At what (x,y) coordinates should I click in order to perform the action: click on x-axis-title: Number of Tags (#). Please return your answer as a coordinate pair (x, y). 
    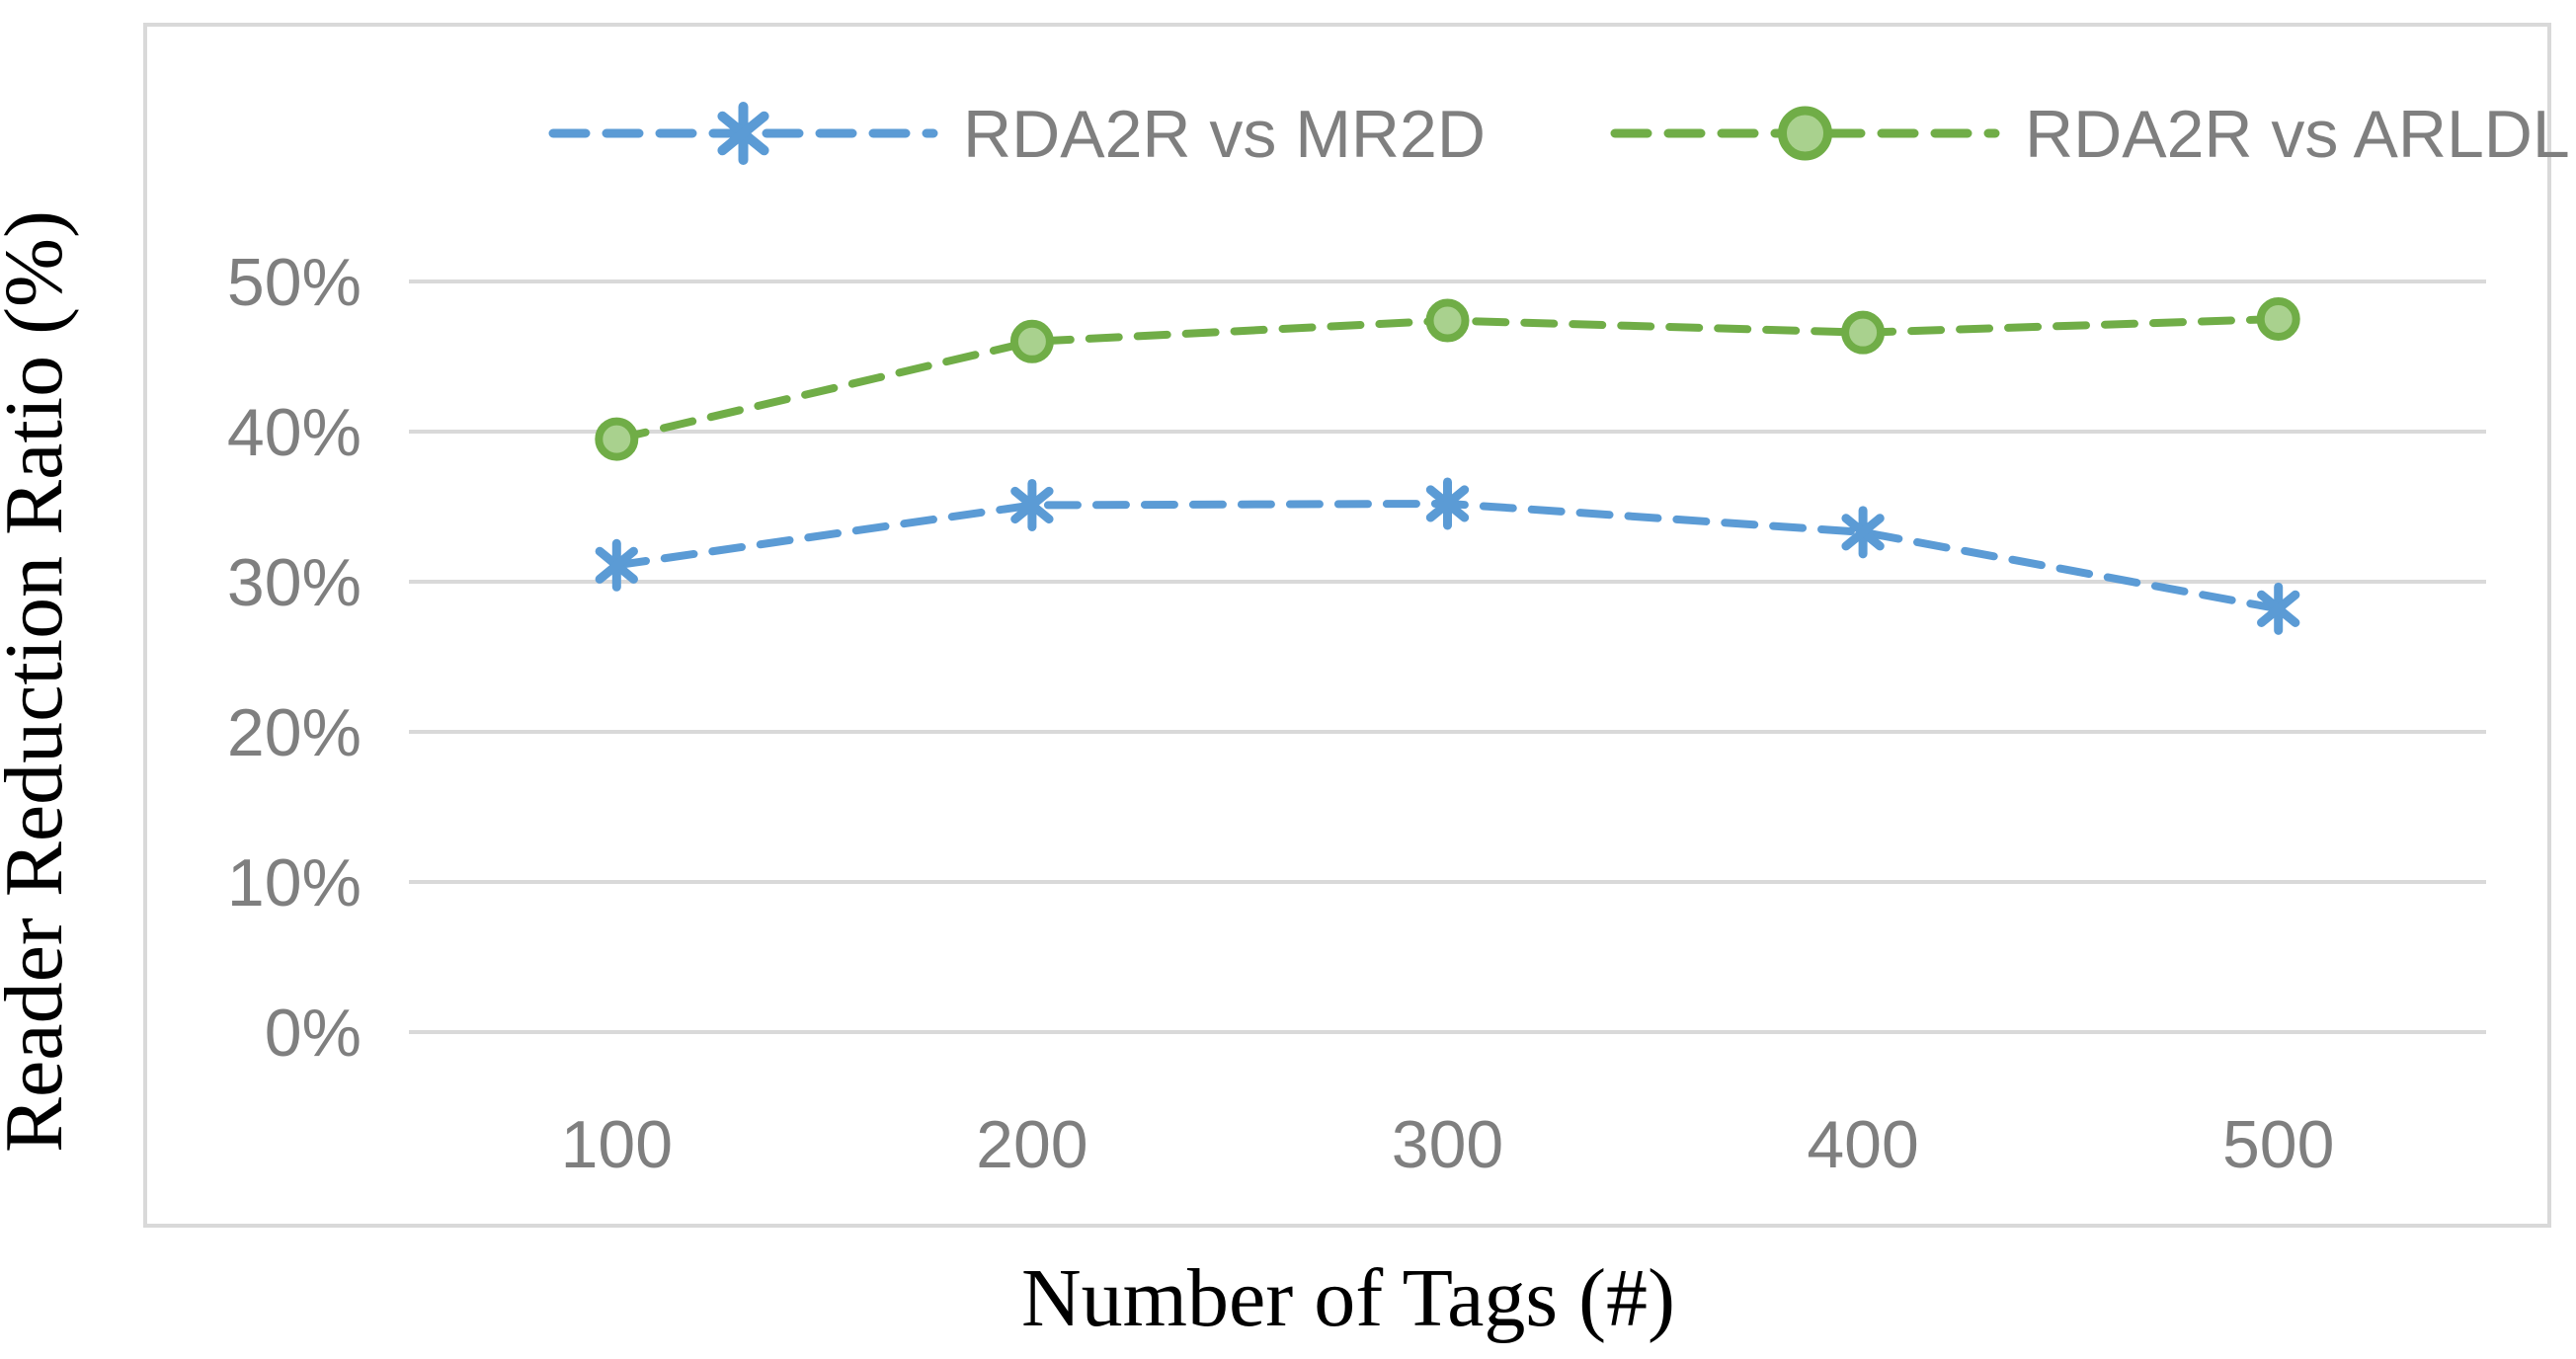
    Looking at the image, I should click on (1348, 1298).